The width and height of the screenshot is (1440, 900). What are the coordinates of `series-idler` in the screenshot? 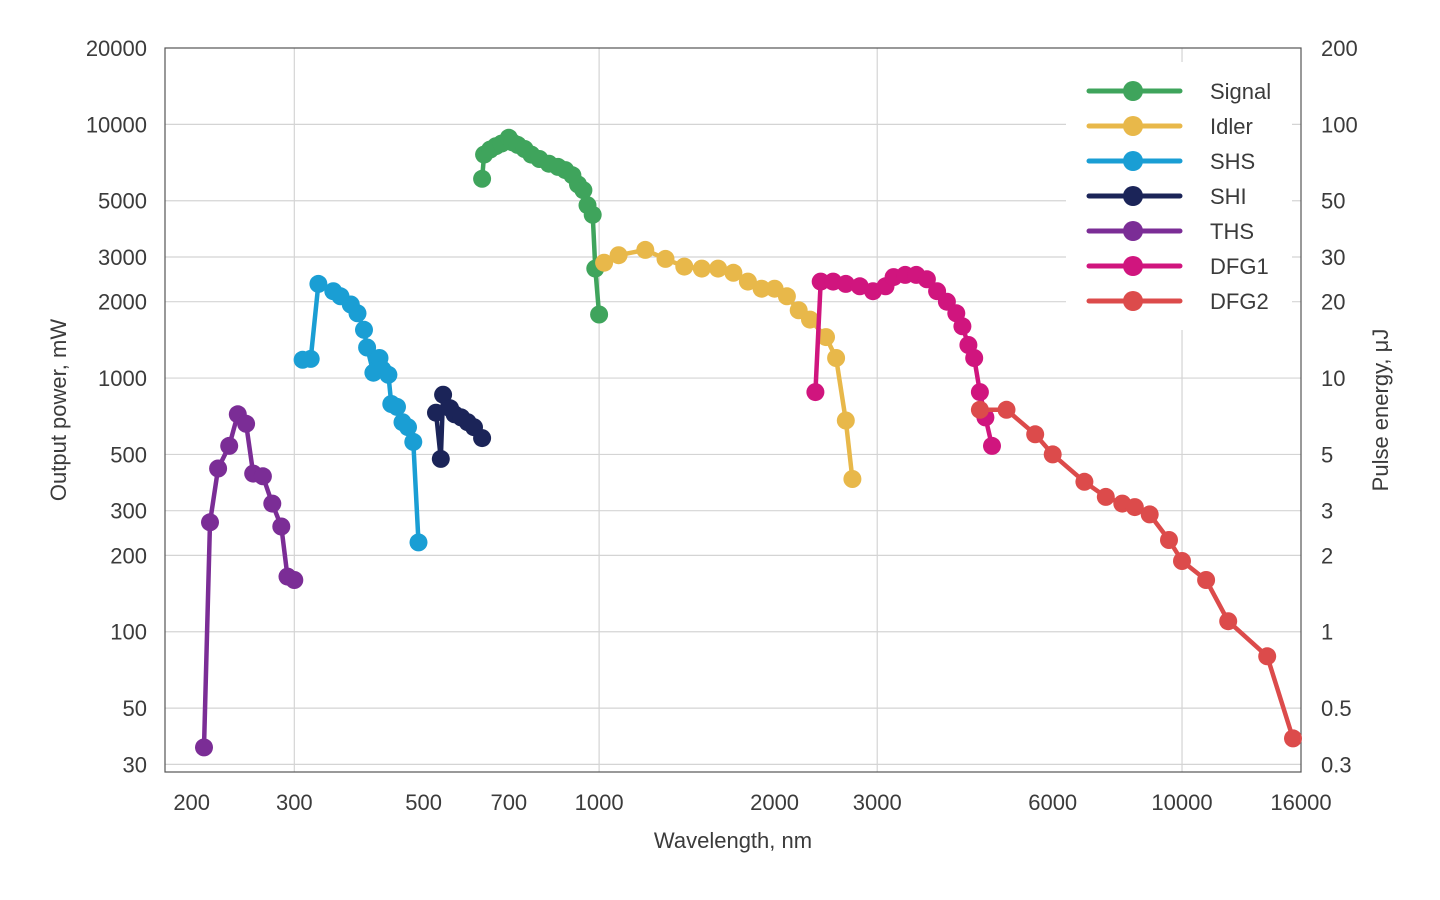 It's located at (728, 364).